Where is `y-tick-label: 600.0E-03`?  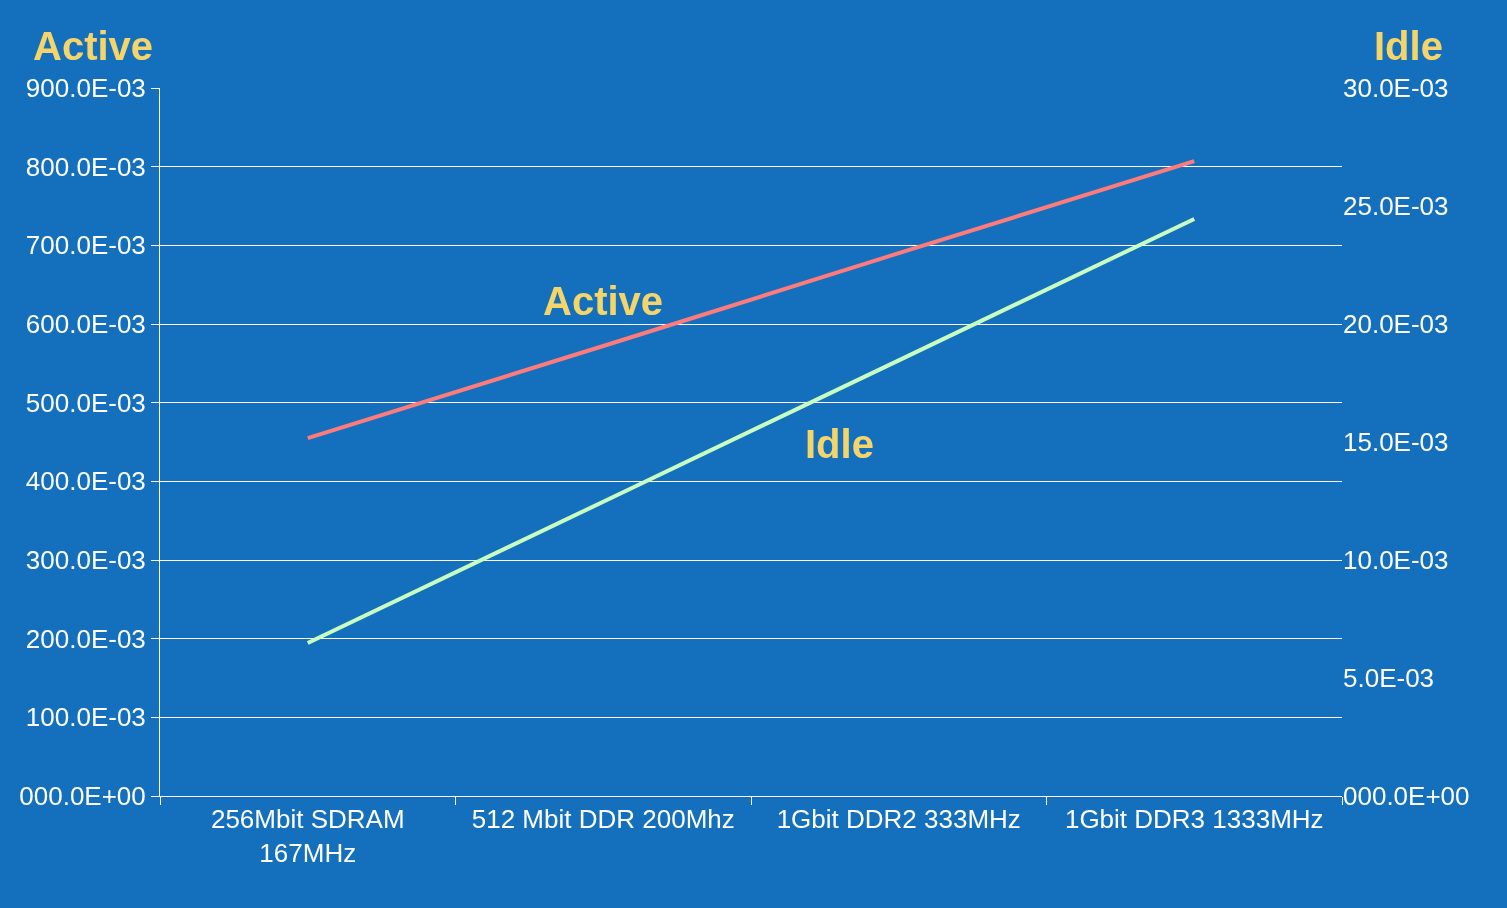 y-tick-label: 600.0E-03 is located at coordinates (85, 324).